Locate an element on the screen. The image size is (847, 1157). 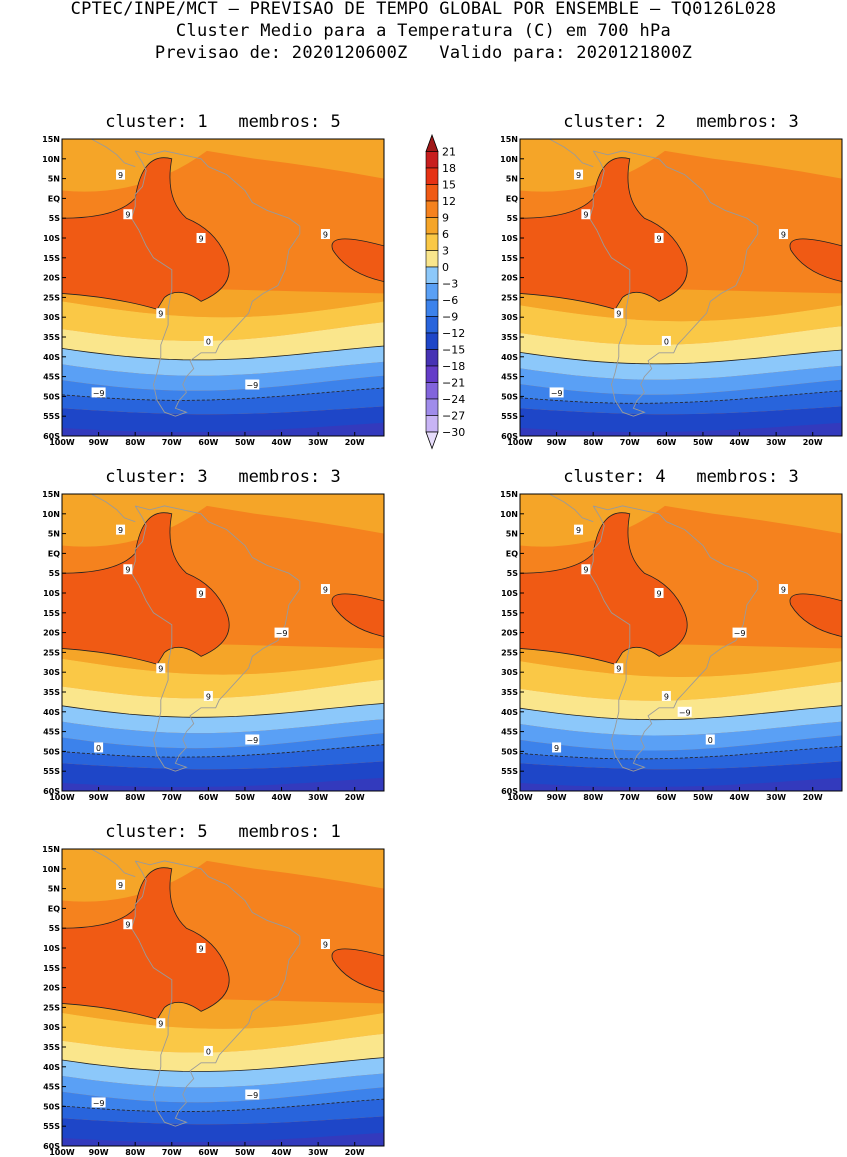
legend-label: 12 is located at coordinates (449, 201).